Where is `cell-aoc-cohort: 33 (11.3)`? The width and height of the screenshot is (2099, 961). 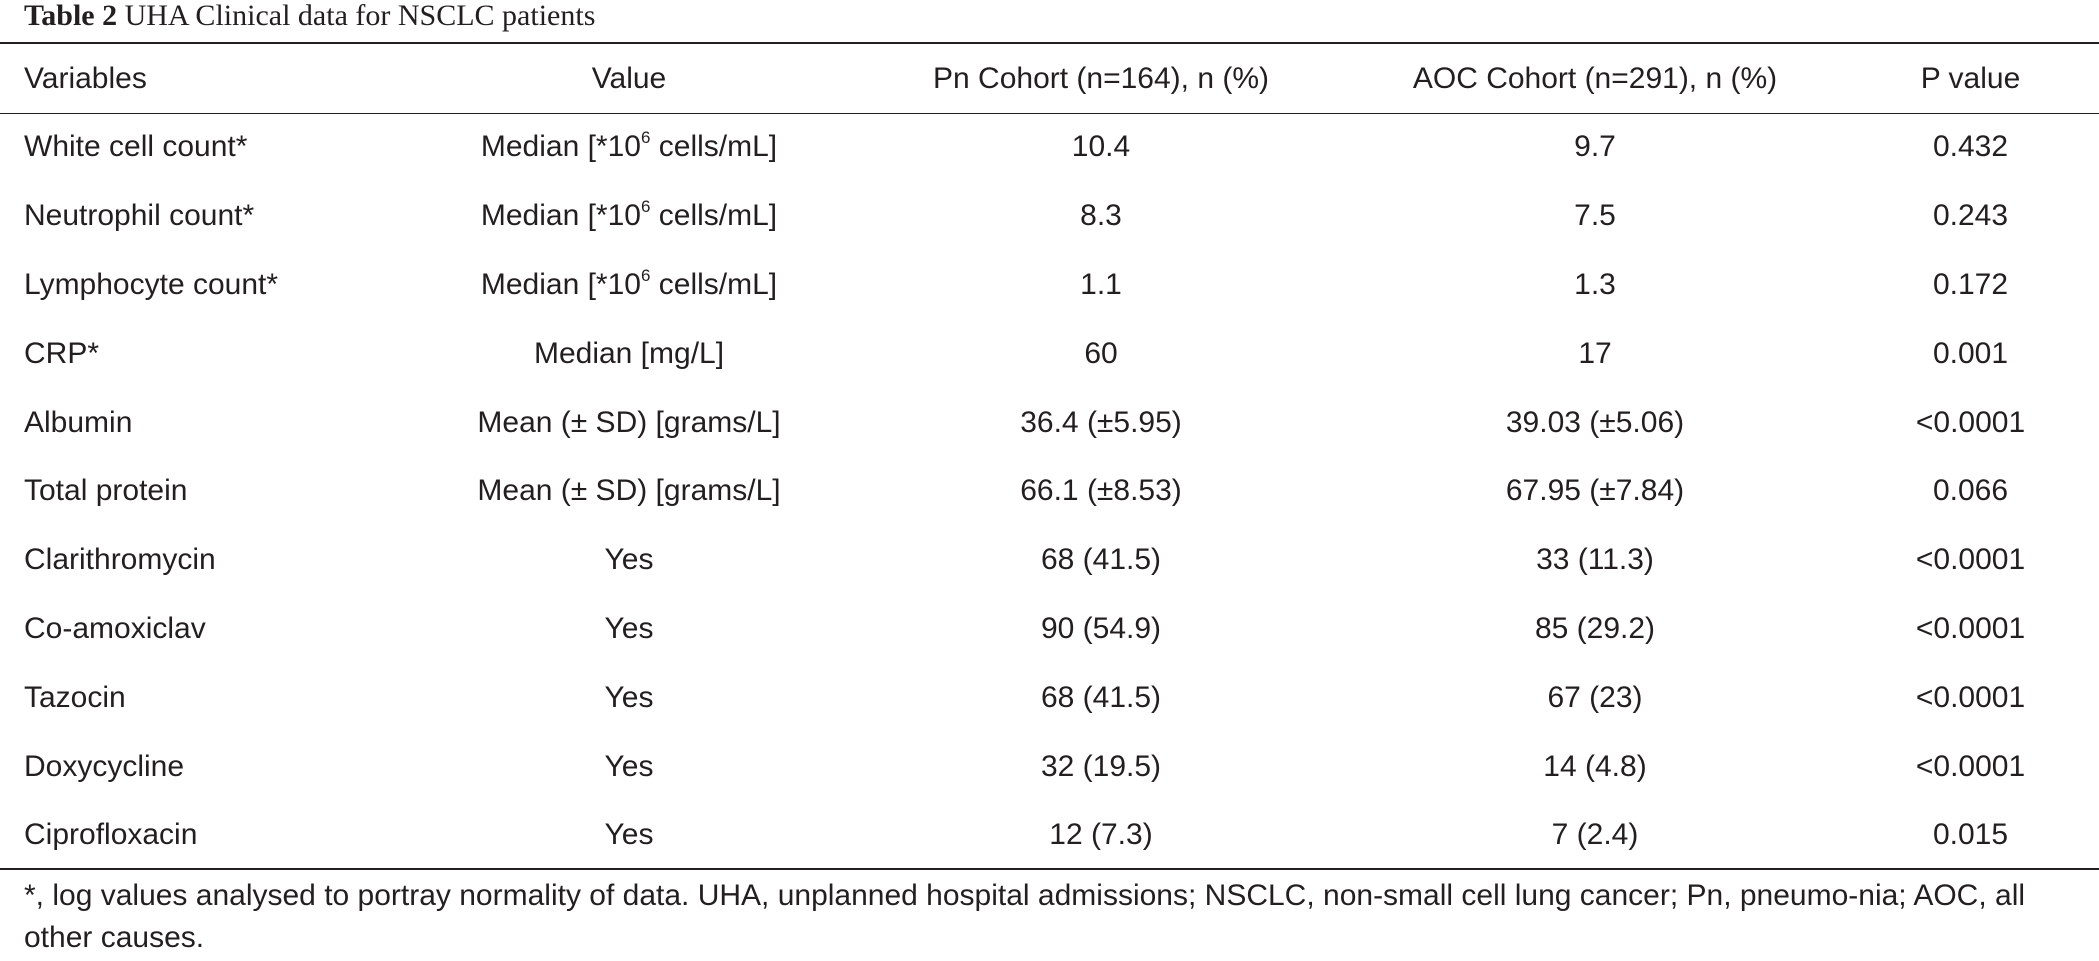
cell-aoc-cohort: 33 (11.3) is located at coordinates (1595, 560).